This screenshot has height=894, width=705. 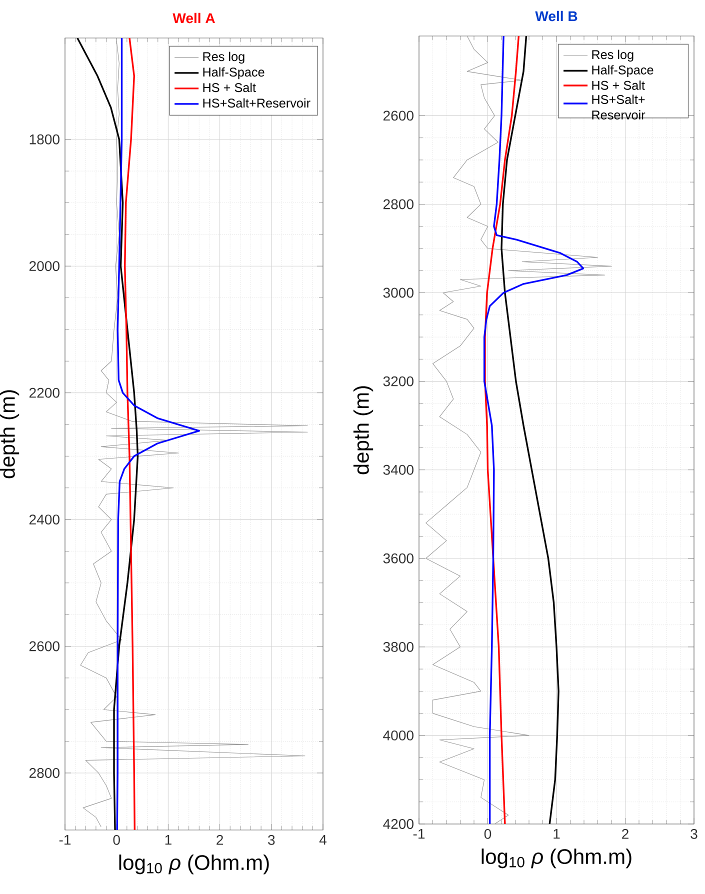 What do you see at coordinates (398, 293) in the screenshot?
I see `y-tick-label: 3000` at bounding box center [398, 293].